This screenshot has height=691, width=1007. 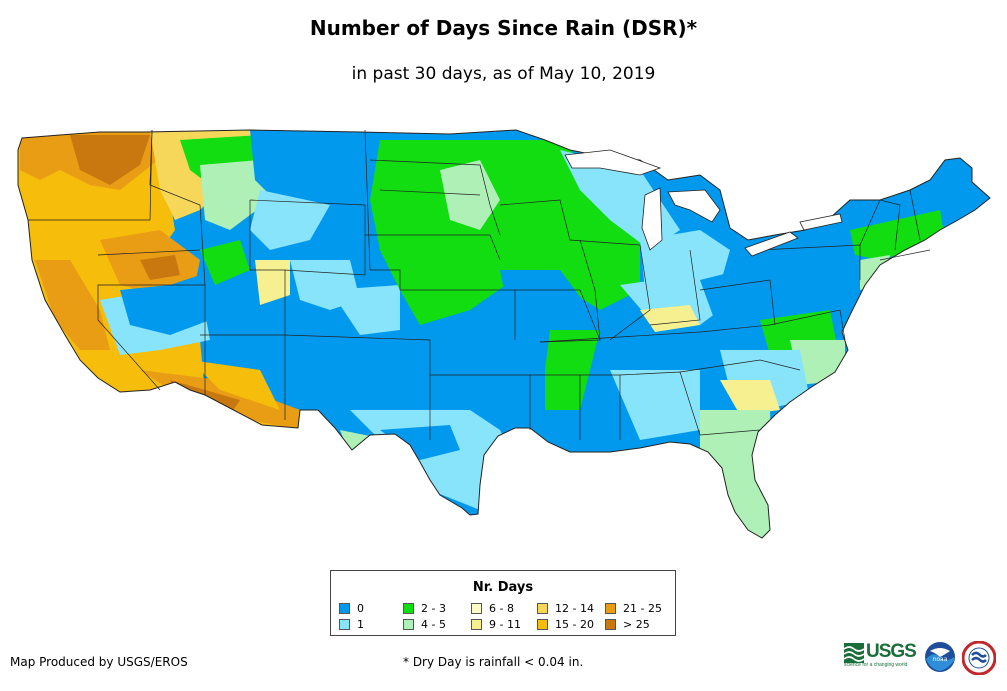 What do you see at coordinates (433, 624) in the screenshot?
I see `legend-label: 4 - 5` at bounding box center [433, 624].